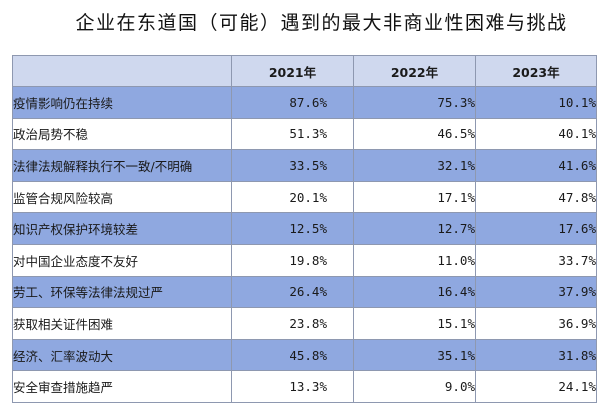 The image size is (605, 412). I want to click on row-label: 监管合规风险较高, so click(122, 197).